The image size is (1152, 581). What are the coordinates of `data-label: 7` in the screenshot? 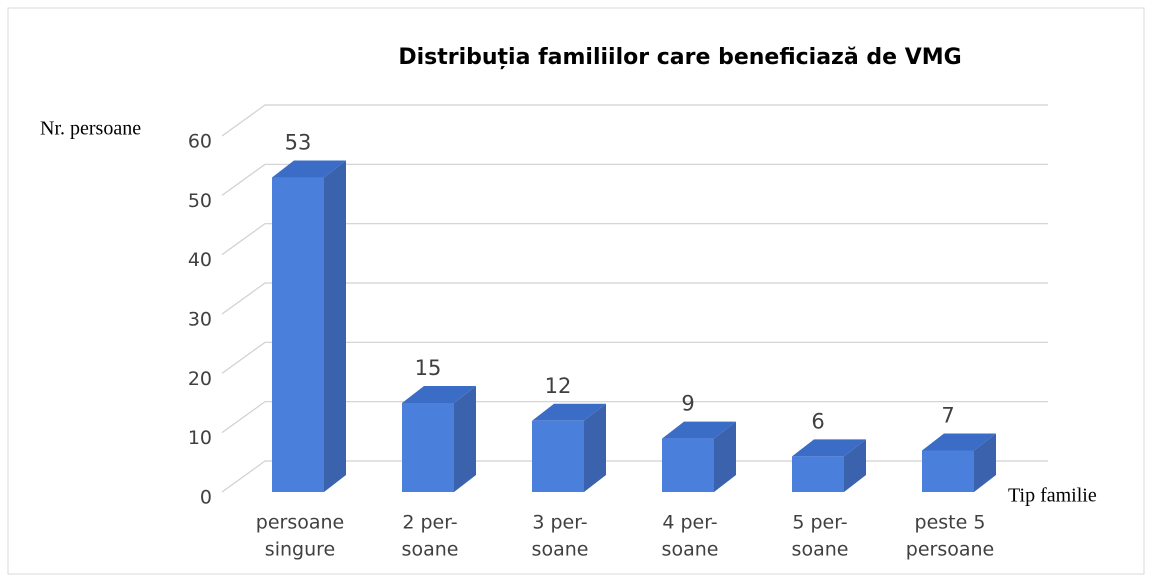 It's located at (947, 415).